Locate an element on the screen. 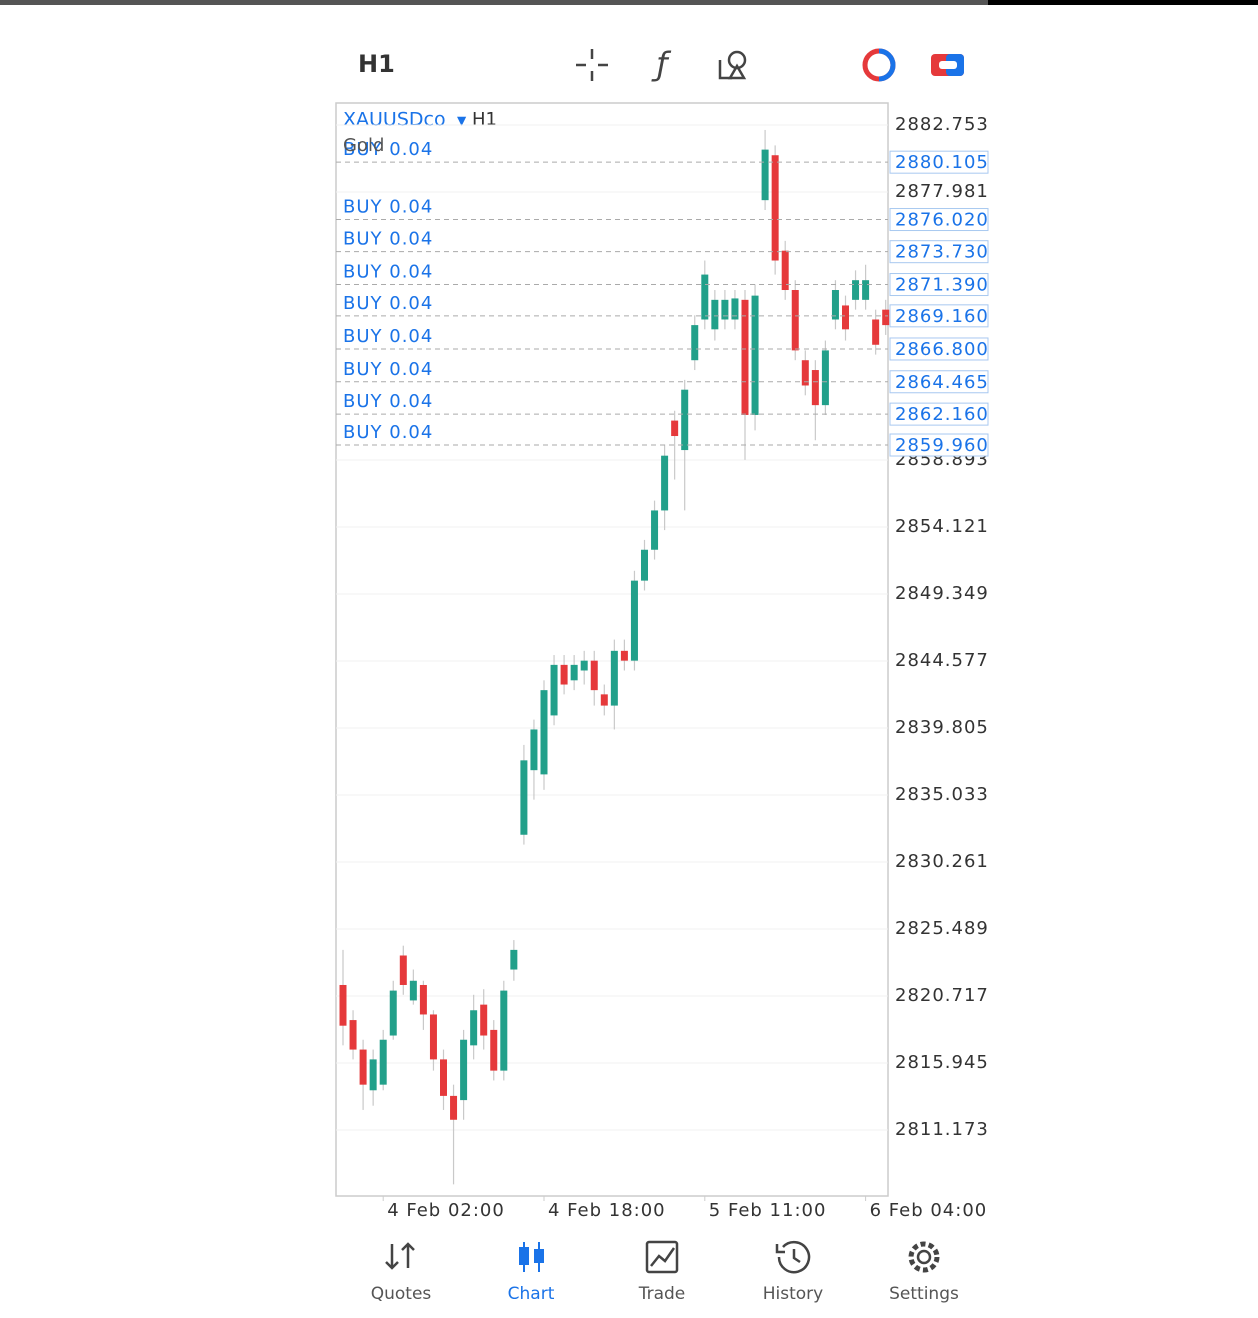  trade-icon is located at coordinates (947, 65).